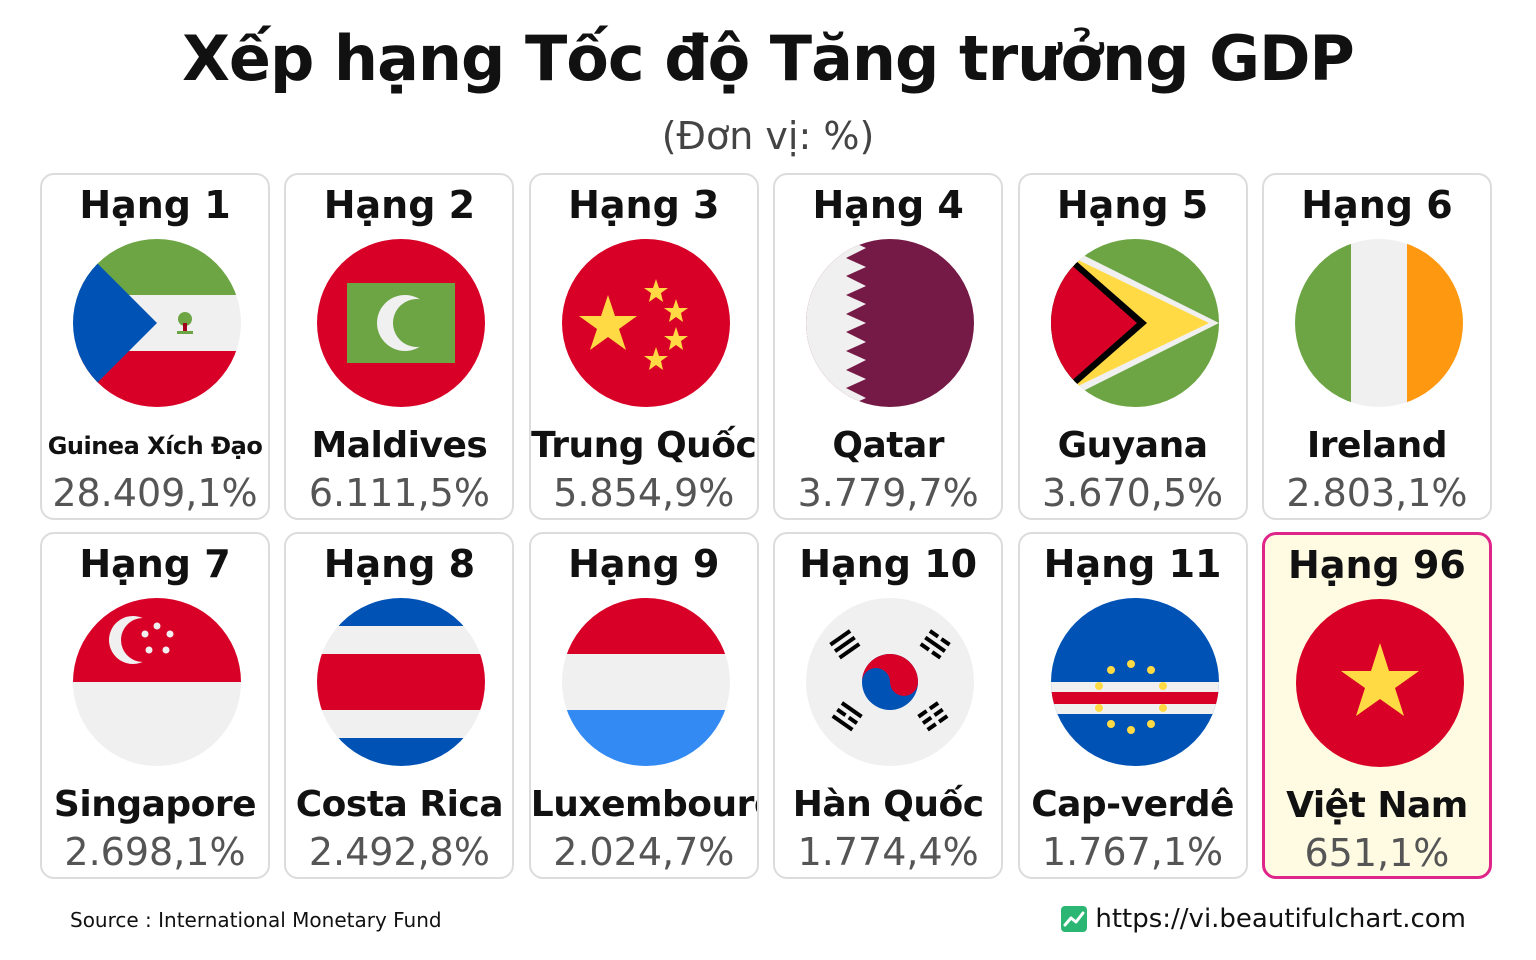 The image size is (1536, 960). Describe the element at coordinates (1379, 683) in the screenshot. I see `vietnam-flag-icon` at that location.